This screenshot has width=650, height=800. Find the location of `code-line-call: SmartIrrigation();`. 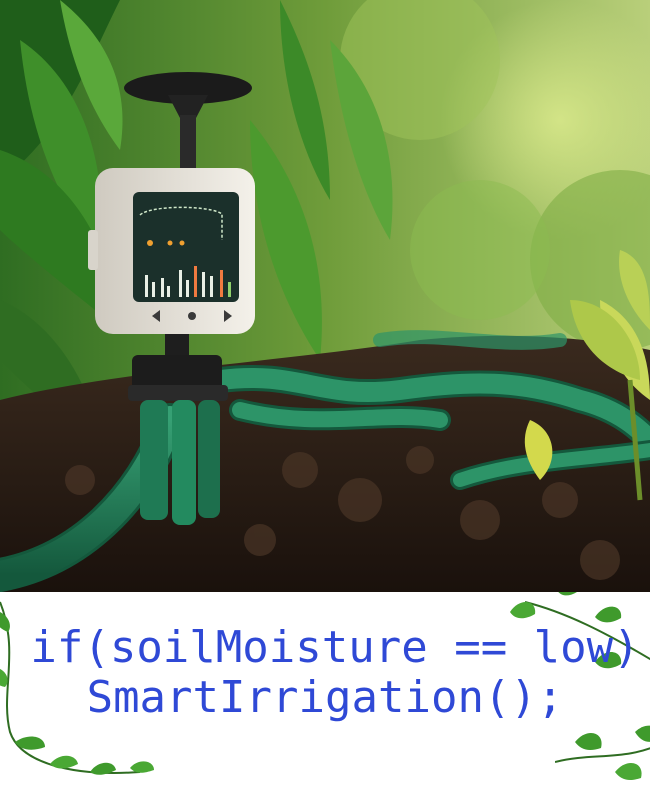

code-line-call: SmartIrrigation(); is located at coordinates (325, 697).